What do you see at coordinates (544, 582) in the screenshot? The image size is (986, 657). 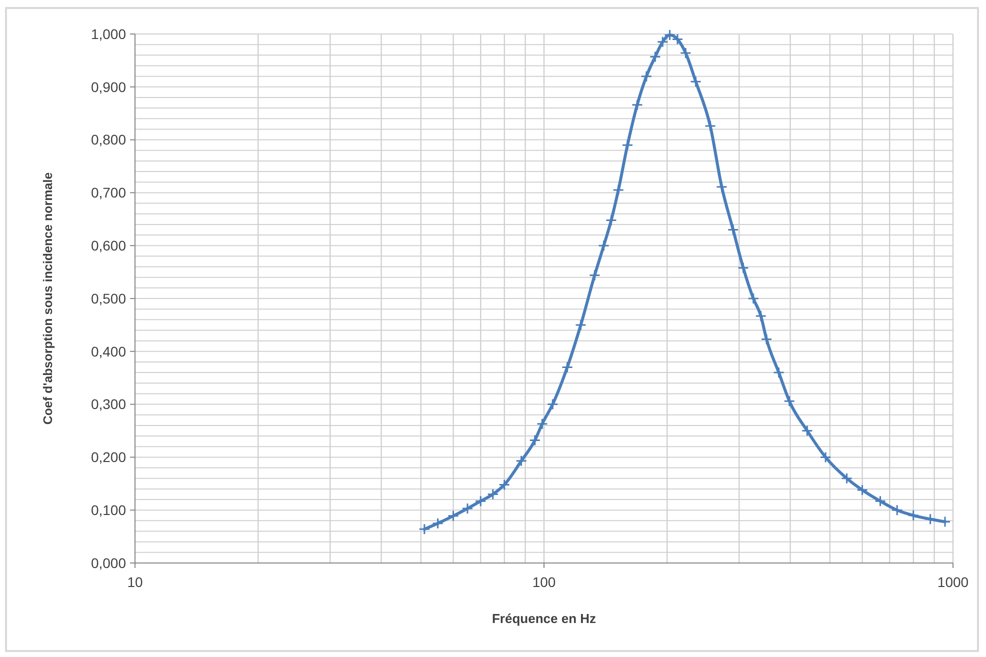 I see `x-tick-label: 100` at bounding box center [544, 582].